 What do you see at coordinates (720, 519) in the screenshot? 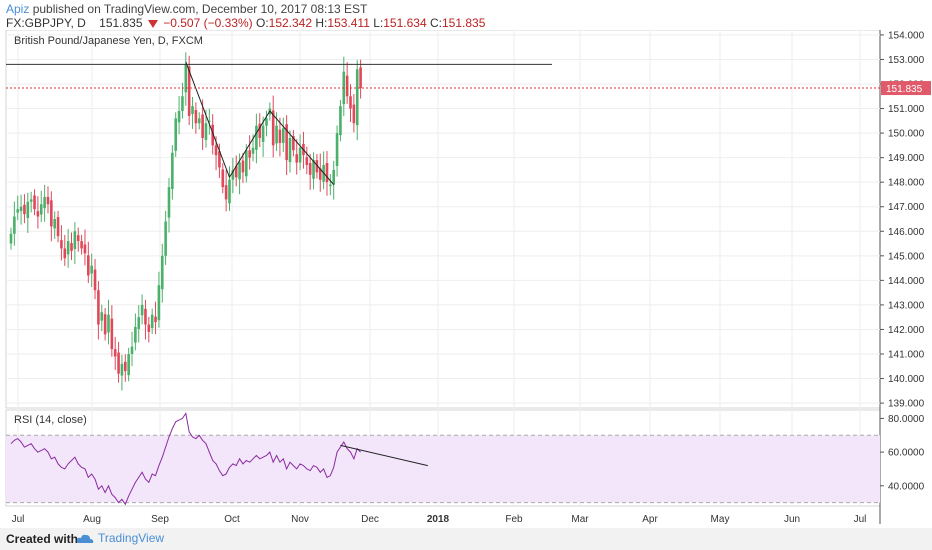
I see `x-tick-label: May` at bounding box center [720, 519].